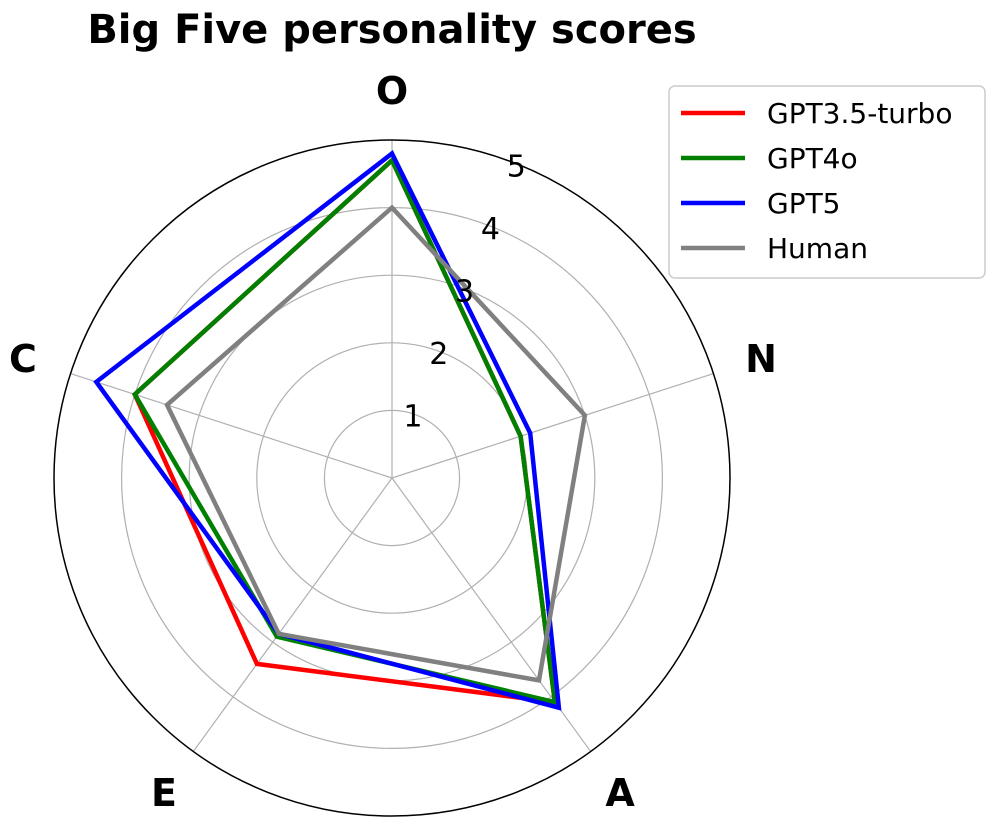 Image resolution: width=997 pixels, height=827 pixels. What do you see at coordinates (620, 793) in the screenshot?
I see `axis-label-a: A` at bounding box center [620, 793].